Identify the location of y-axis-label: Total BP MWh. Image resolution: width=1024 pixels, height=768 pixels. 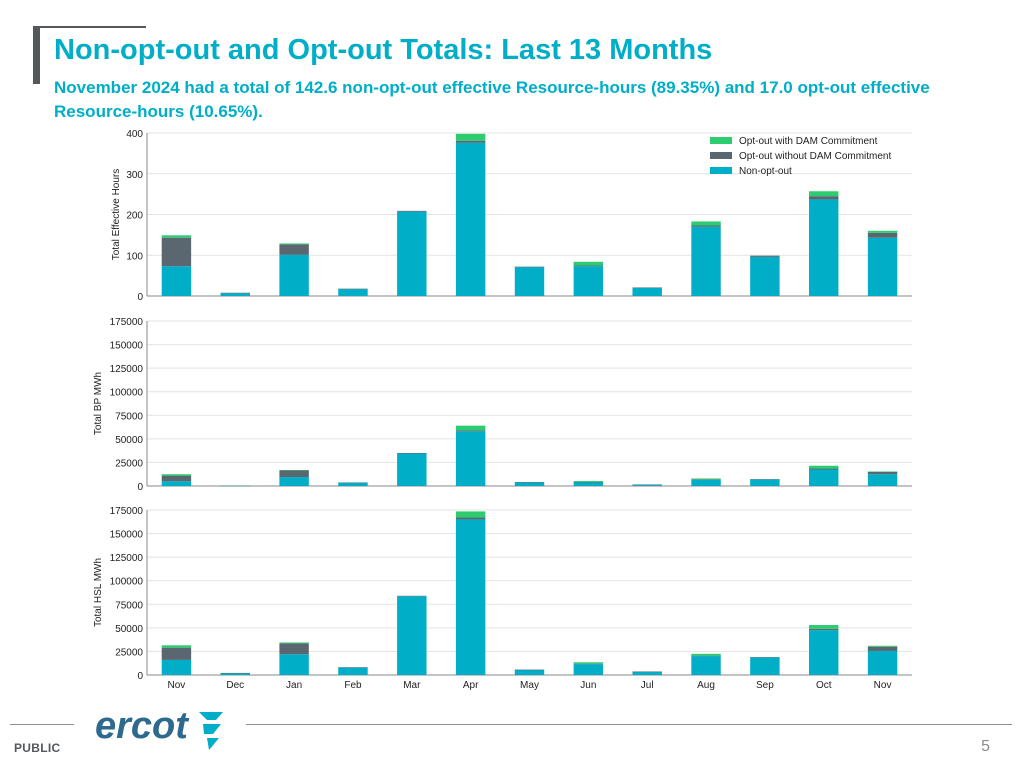
(98, 403).